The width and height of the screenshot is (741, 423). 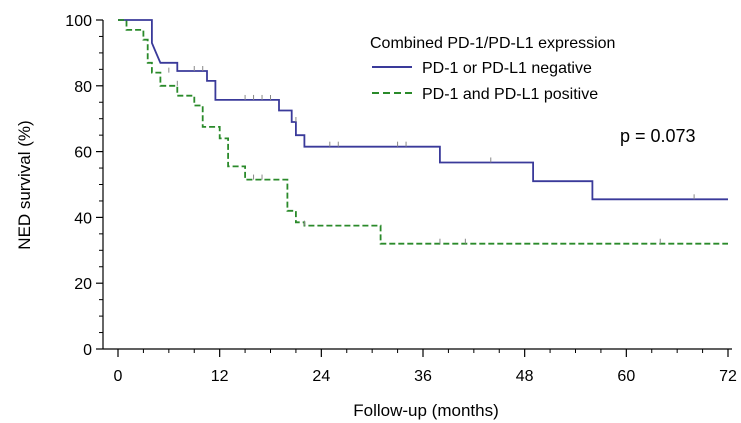 I want to click on p-value-annotation: p = 0.073, so click(x=658, y=136).